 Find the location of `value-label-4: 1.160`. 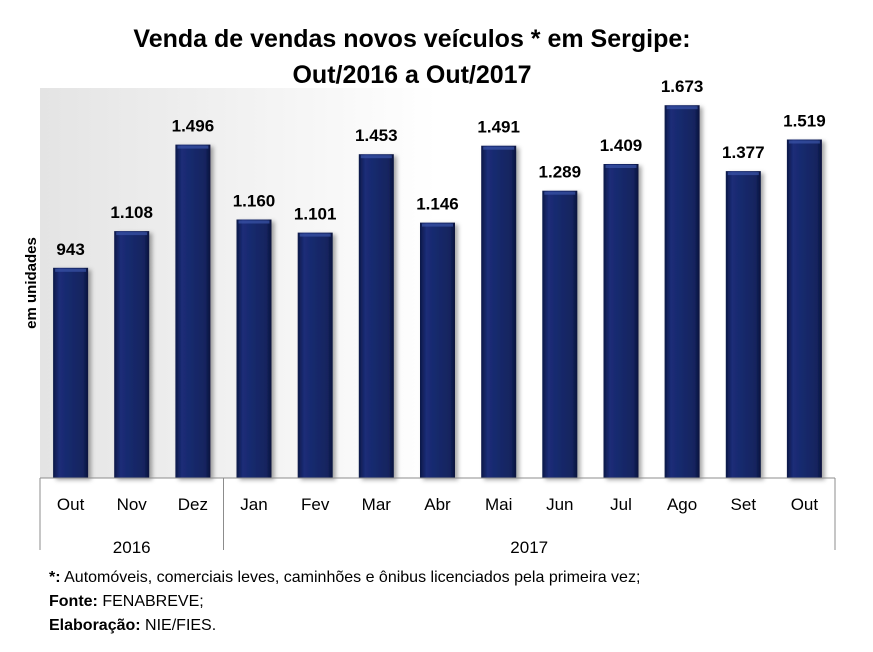

value-label-4: 1.160 is located at coordinates (254, 201).